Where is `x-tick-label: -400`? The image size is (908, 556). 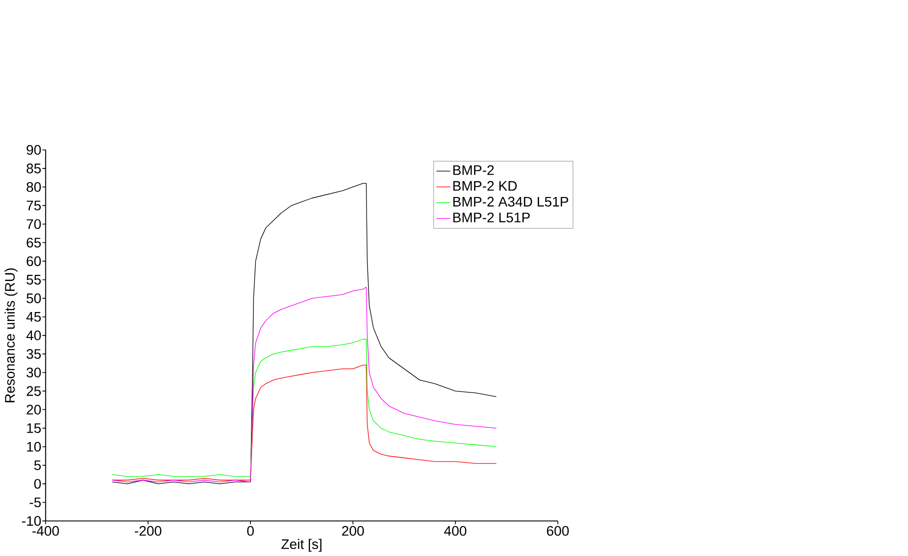
x-tick-label: -400 is located at coordinates (45, 531).